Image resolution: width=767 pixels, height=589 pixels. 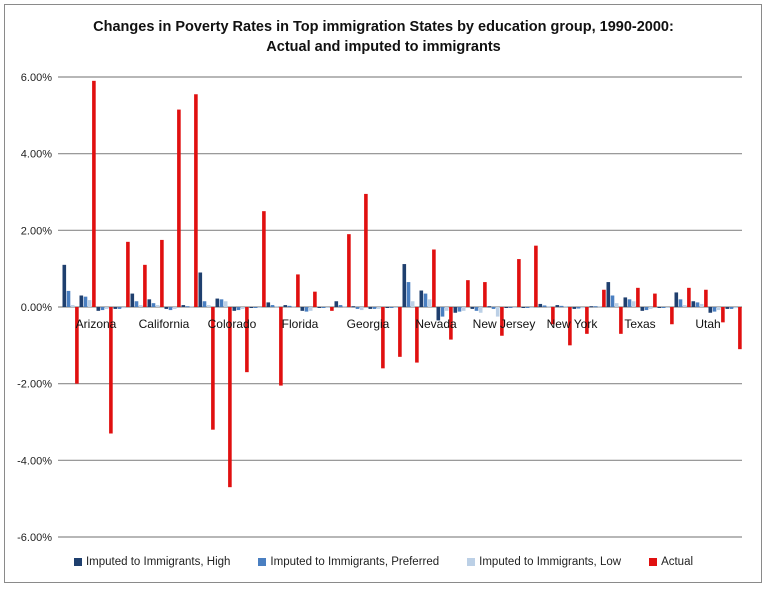 What do you see at coordinates (550, 562) in the screenshot?
I see `legend-label: Imputed to Immigrants, Low` at bounding box center [550, 562].